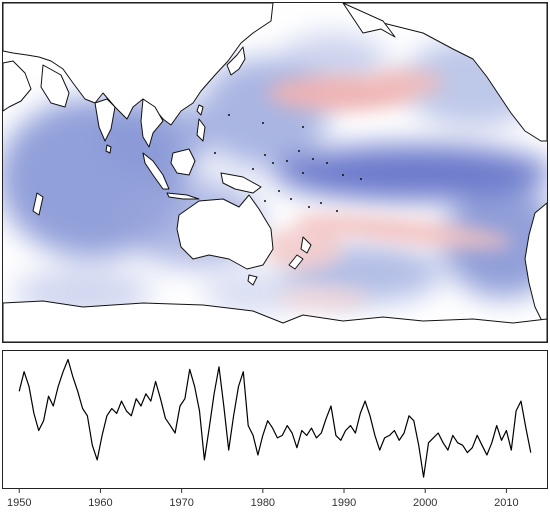 This screenshot has width=550, height=523. Describe the element at coordinates (55, 86) in the screenshot. I see `arabia-landmass` at that location.